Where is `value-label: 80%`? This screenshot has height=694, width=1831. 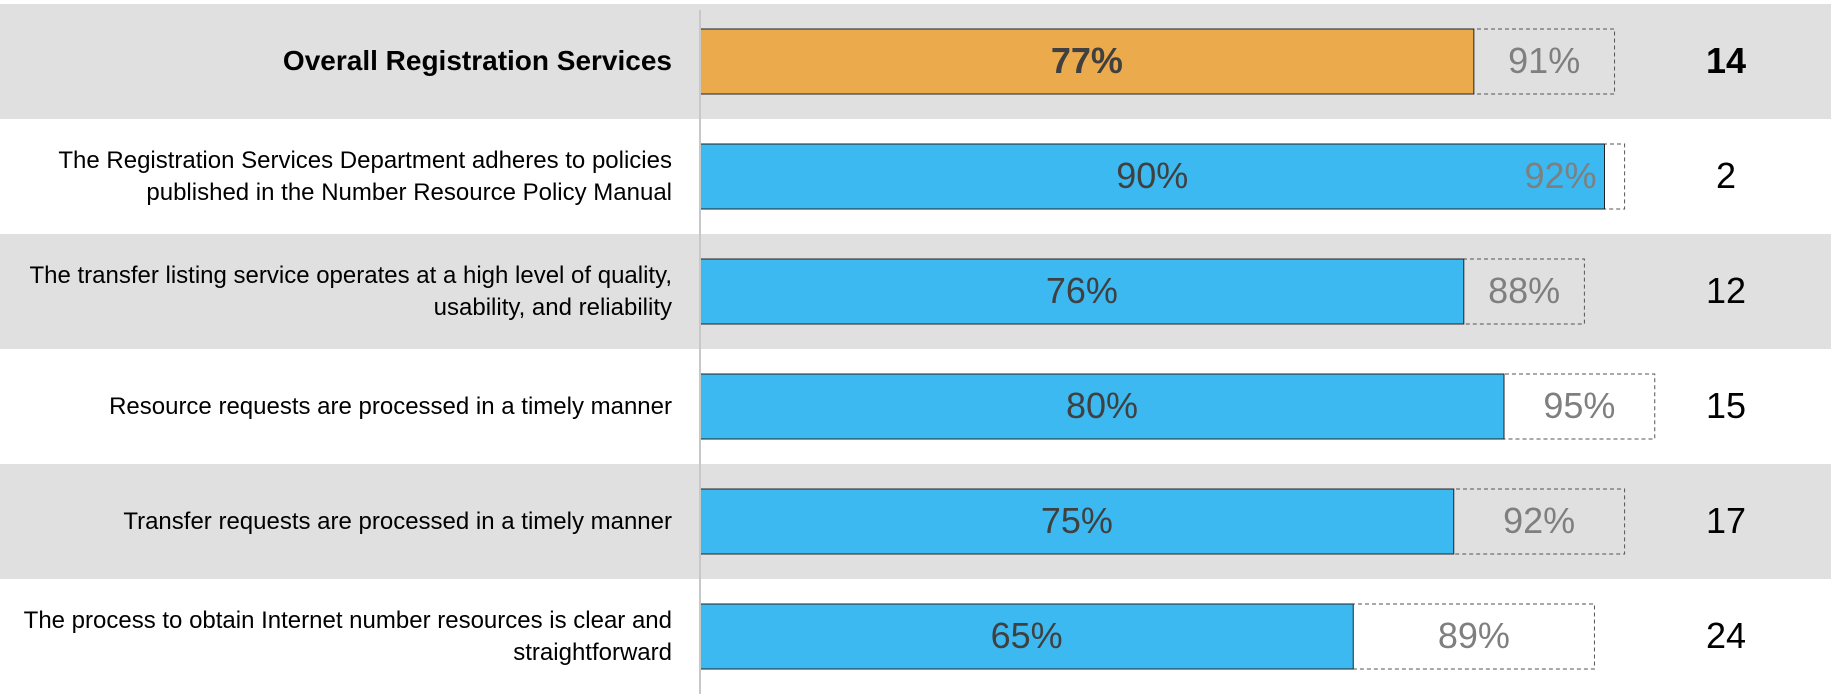 value-label: 80% is located at coordinates (1102, 405).